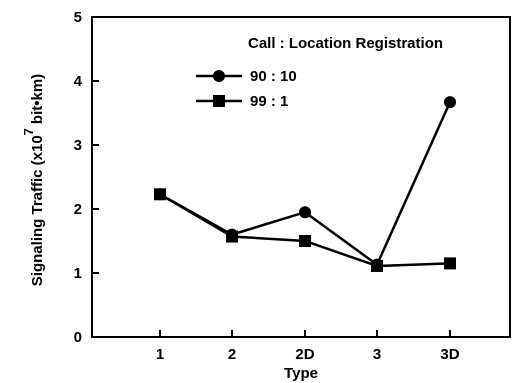  What do you see at coordinates (78, 273) in the screenshot?
I see `y-tick-label: 1` at bounding box center [78, 273].